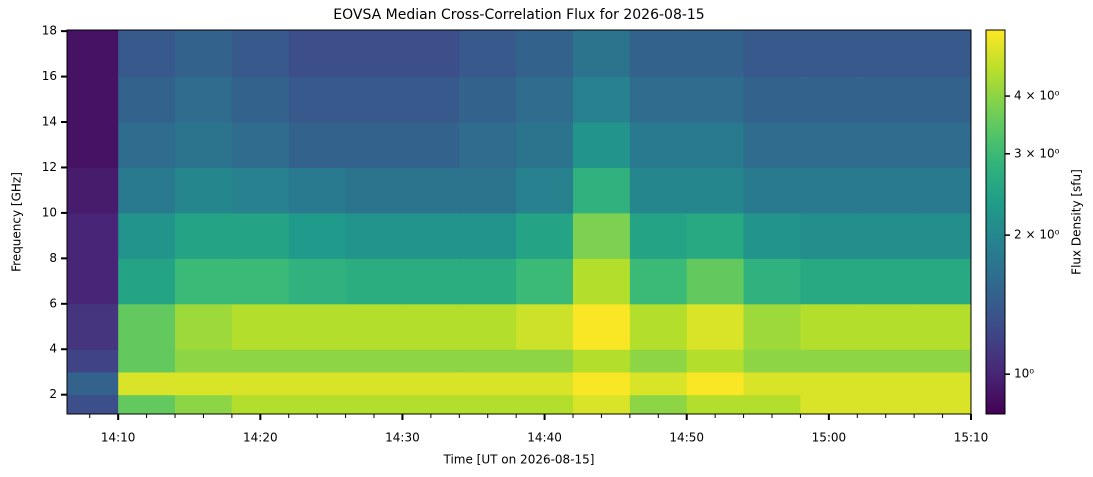 The image size is (1093, 477). Describe the element at coordinates (49, 76) in the screenshot. I see `y-tick-label: 16` at that location.